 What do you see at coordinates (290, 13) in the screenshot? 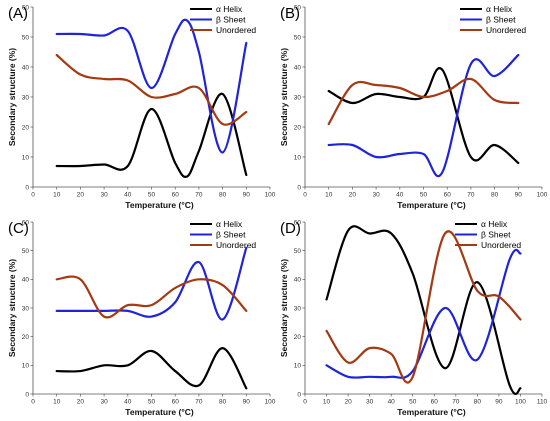
I see `panel-label: (B)` at bounding box center [290, 13].